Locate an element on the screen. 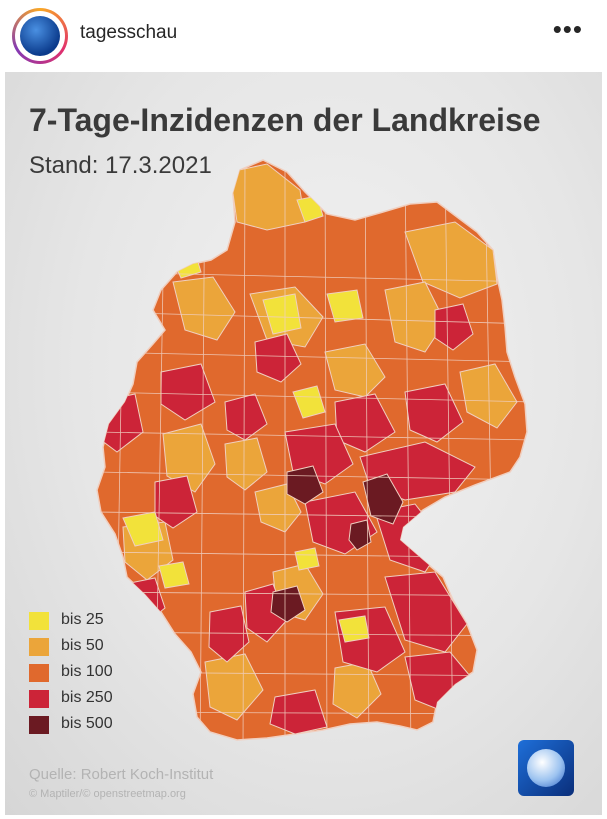 Image resolution: width=607 pixels, height=819 pixels. district-tirschenreuth-area is located at coordinates (360, 535).